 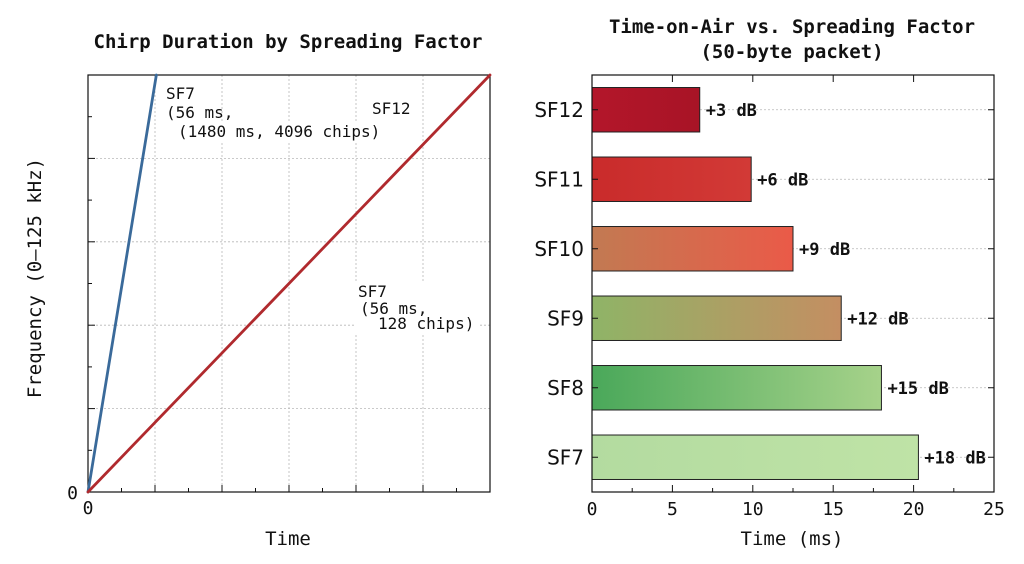 I want to click on anno-sf12-detail-bg, so click(x=298, y=132).